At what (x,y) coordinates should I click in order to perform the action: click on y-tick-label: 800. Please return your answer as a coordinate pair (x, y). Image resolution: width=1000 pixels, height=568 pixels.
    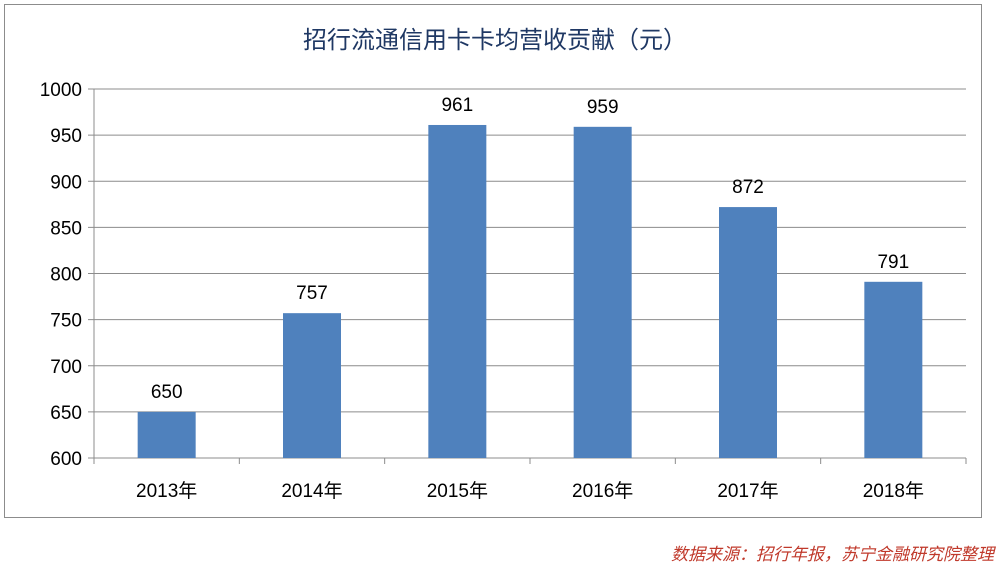
    Looking at the image, I should click on (66, 275).